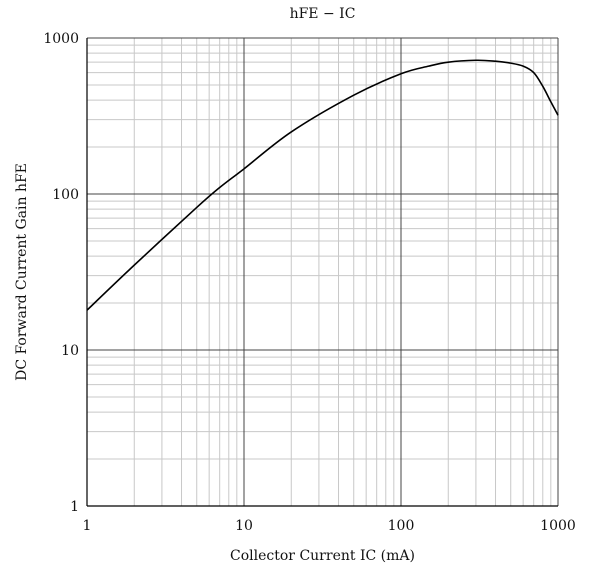  What do you see at coordinates (22, 272) in the screenshot?
I see `y-axis-label: DC Forward Current Gain hFE` at bounding box center [22, 272].